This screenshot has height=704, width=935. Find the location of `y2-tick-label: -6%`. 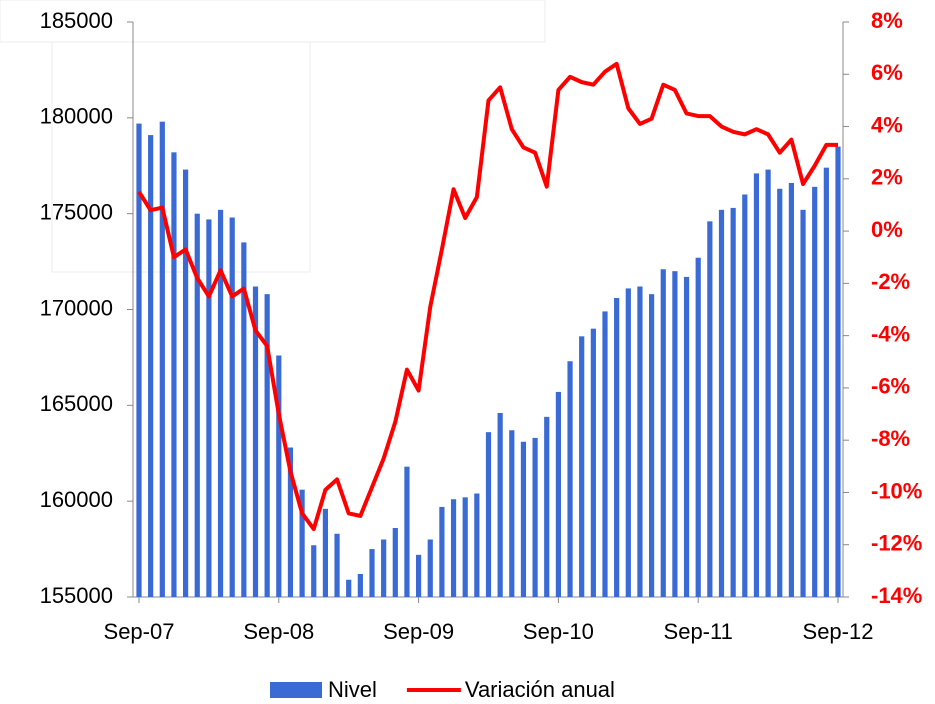

y2-tick-label: -6% is located at coordinates (890, 386).